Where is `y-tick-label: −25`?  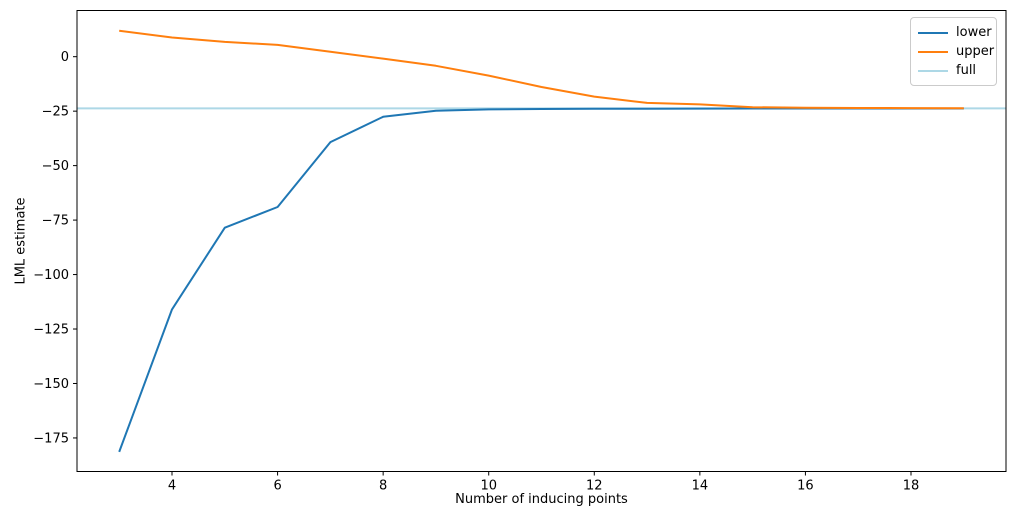 y-tick-label: −25 is located at coordinates (55, 112).